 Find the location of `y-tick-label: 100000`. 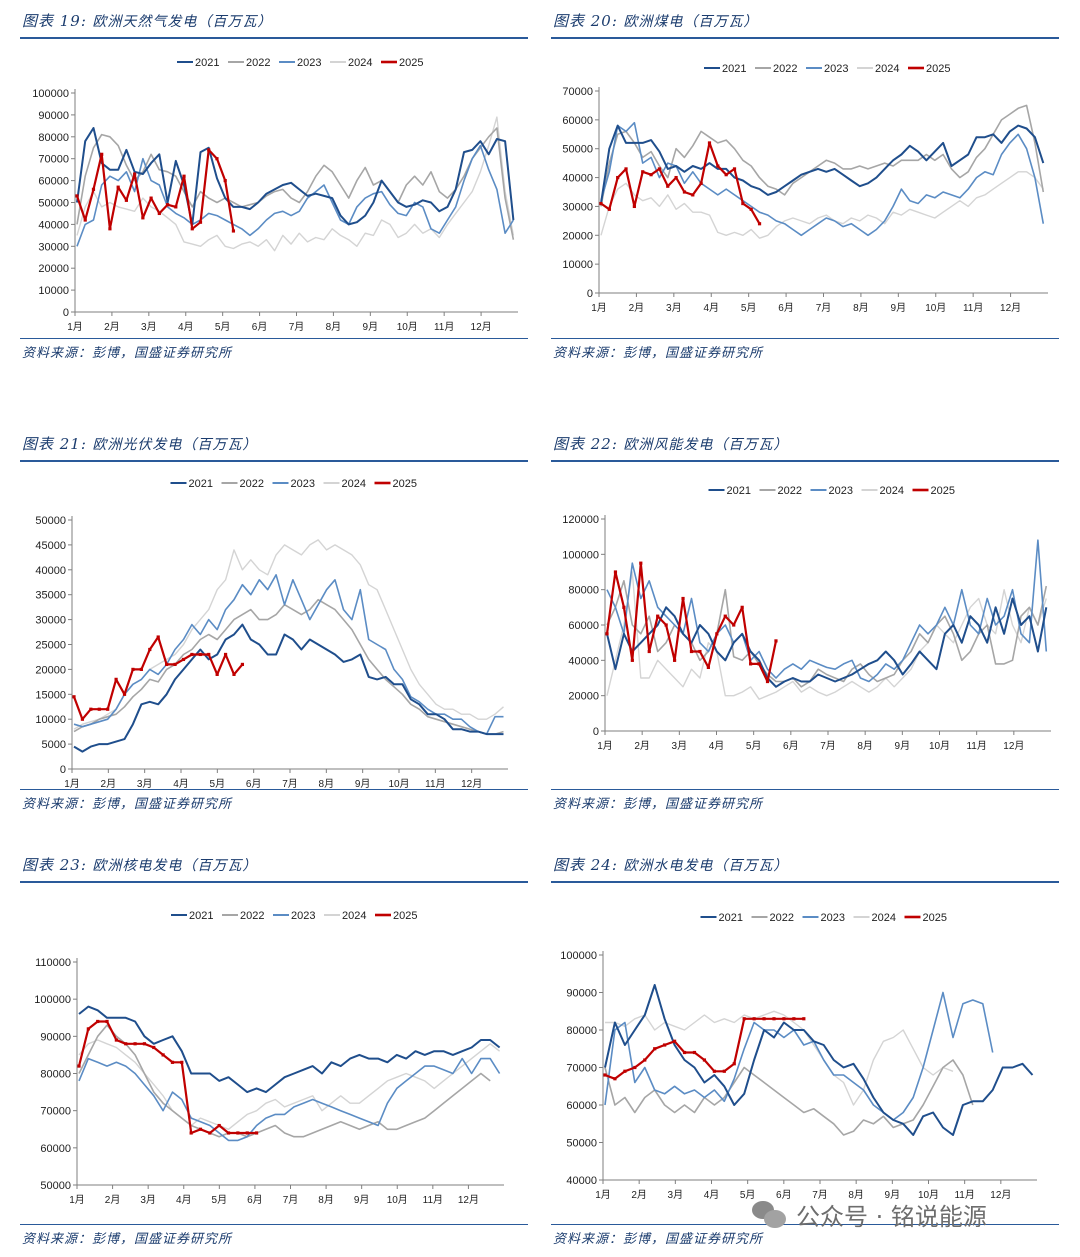

y-tick-label: 100000 is located at coordinates (52, 1000).